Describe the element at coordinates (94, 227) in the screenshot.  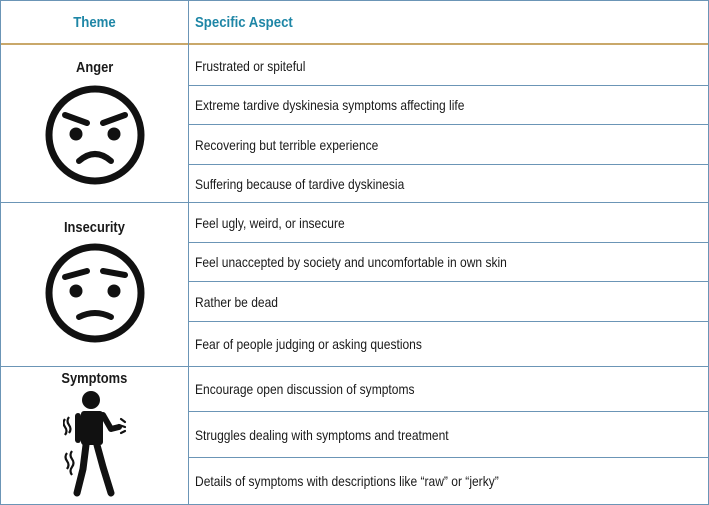
I see `theme-label-insecurity: Insecurity` at that location.